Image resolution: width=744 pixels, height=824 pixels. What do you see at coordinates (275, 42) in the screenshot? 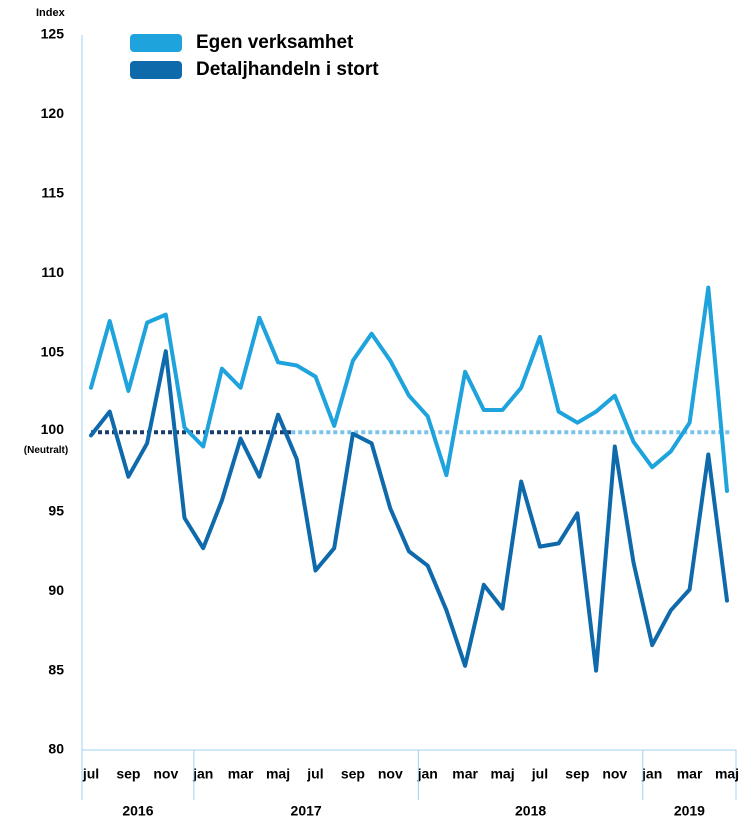
I see `legend-label: Egen verksamhet` at bounding box center [275, 42].